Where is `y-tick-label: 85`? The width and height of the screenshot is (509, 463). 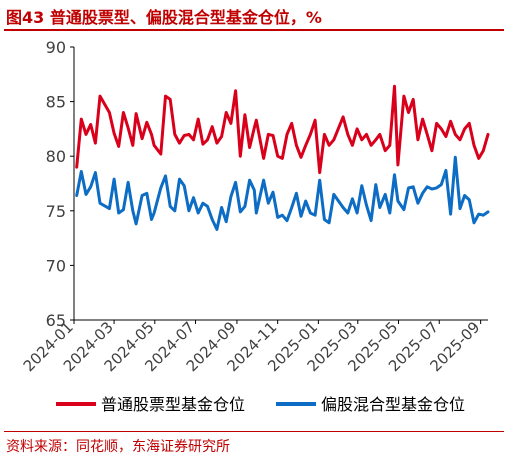
y-tick-label: 85 is located at coordinates (56, 102).